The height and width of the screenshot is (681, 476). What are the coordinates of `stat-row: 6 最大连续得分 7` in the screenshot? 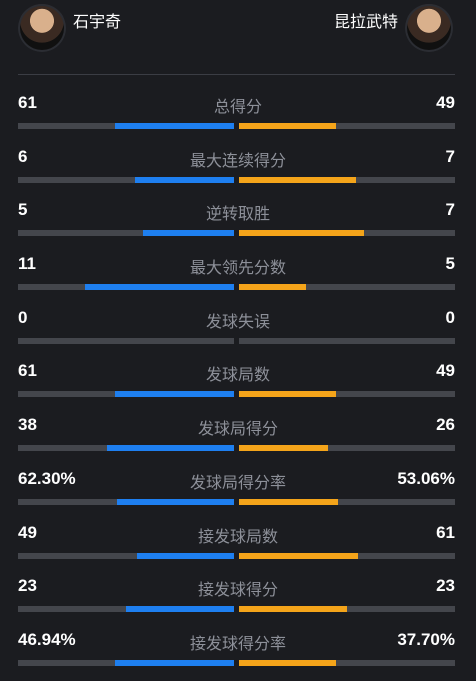 It's located at (238, 171).